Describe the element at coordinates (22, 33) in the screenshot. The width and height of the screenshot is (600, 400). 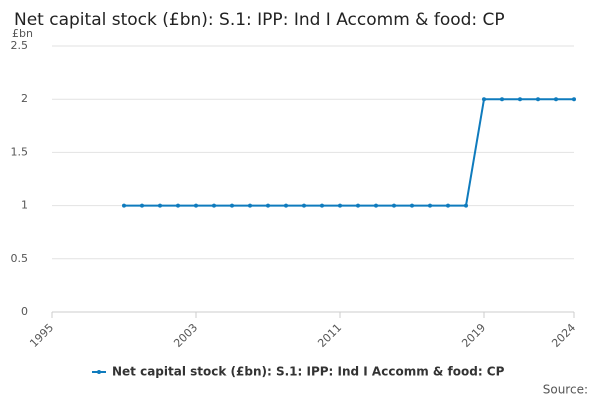
I see `y-axis-label: £bn` at that location.